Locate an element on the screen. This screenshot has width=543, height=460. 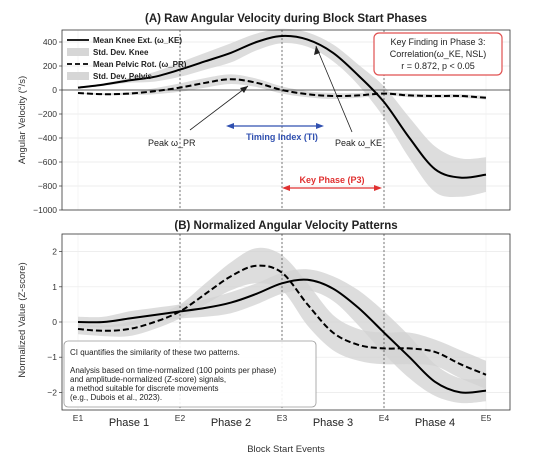
y-tick-label: −800 is located at coordinates (47, 186).